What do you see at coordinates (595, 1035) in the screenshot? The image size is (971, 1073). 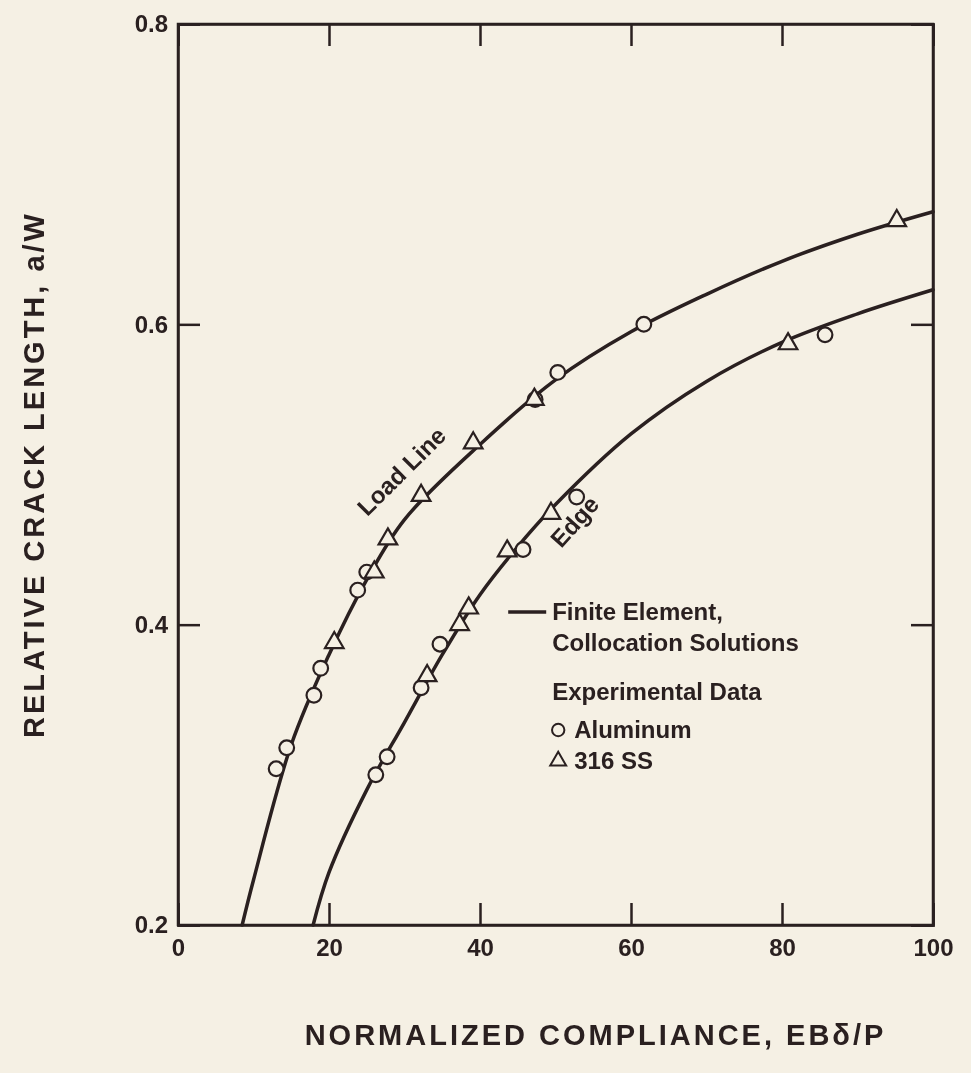 I see `x-axis-title: NORMALIZED COMPLIANCE, EBδ/P` at bounding box center [595, 1035].